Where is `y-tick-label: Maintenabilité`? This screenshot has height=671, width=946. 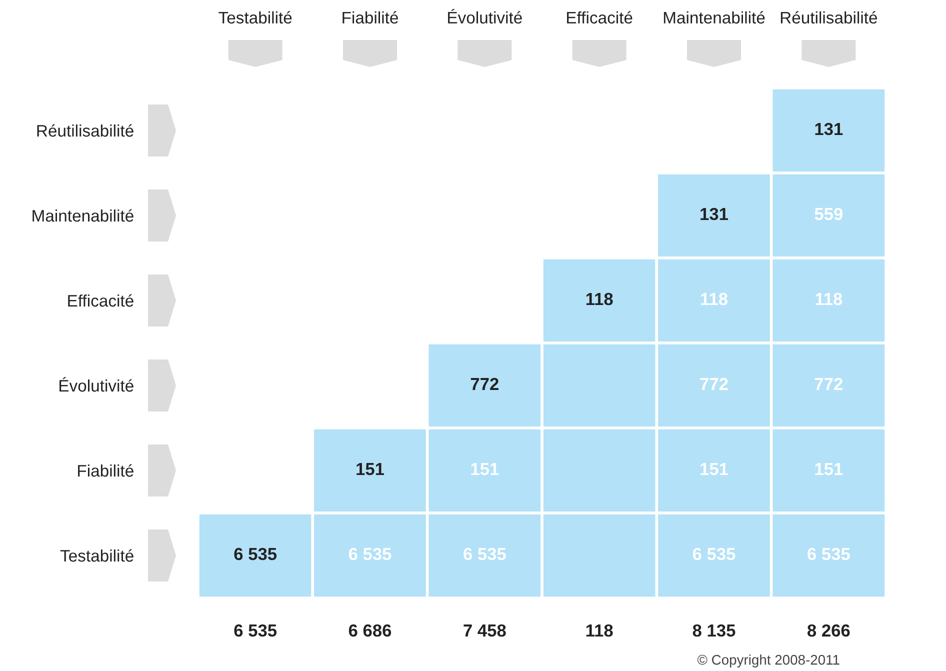 y-tick-label: Maintenabilité is located at coordinates (83, 215).